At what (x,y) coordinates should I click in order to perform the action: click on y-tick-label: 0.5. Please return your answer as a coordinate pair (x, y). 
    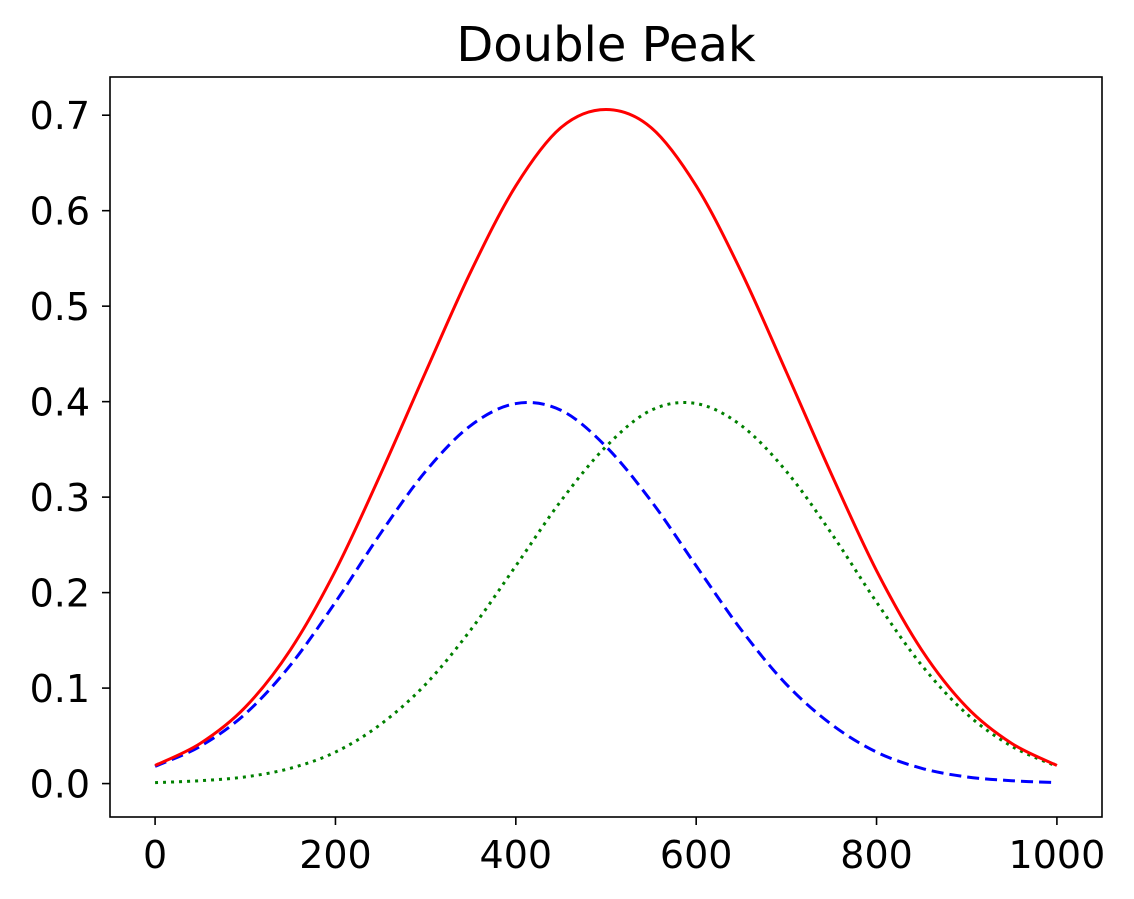
    Looking at the image, I should click on (60, 307).